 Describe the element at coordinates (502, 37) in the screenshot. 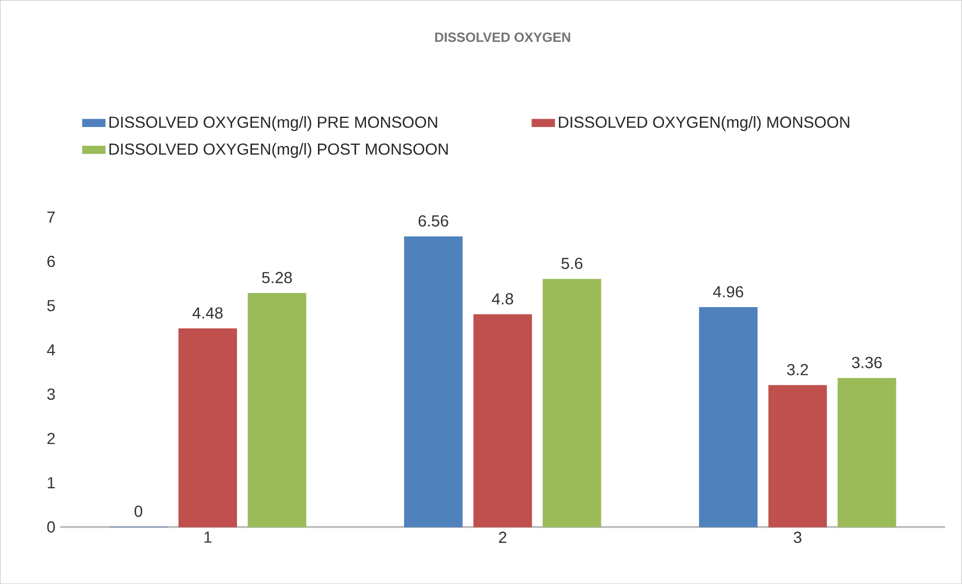

I see `chart-title: DISSOLVED OXYGEN` at that location.